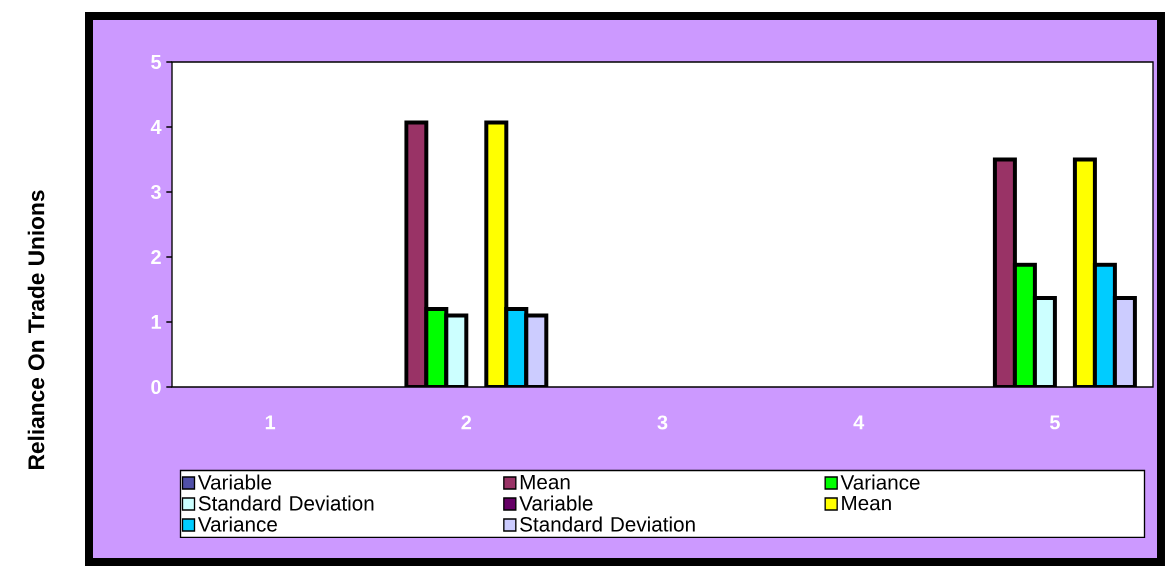 The width and height of the screenshot is (1165, 566). I want to click on y-tick-label: 2, so click(156, 257).